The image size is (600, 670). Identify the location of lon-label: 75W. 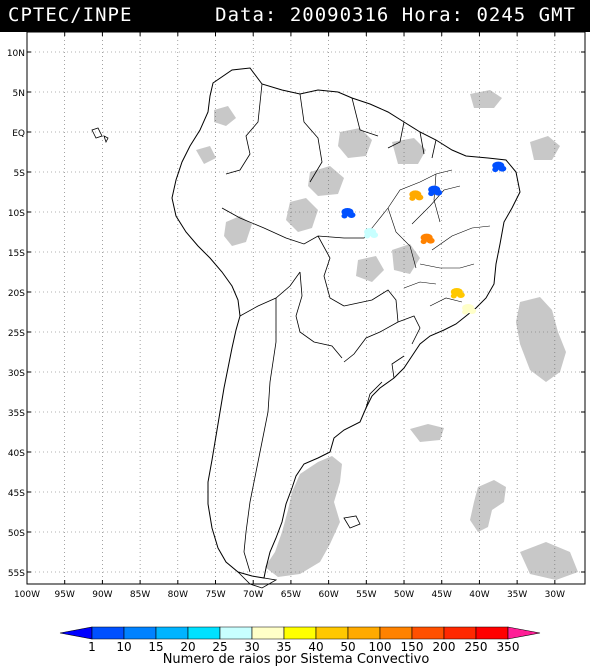
(215, 595).